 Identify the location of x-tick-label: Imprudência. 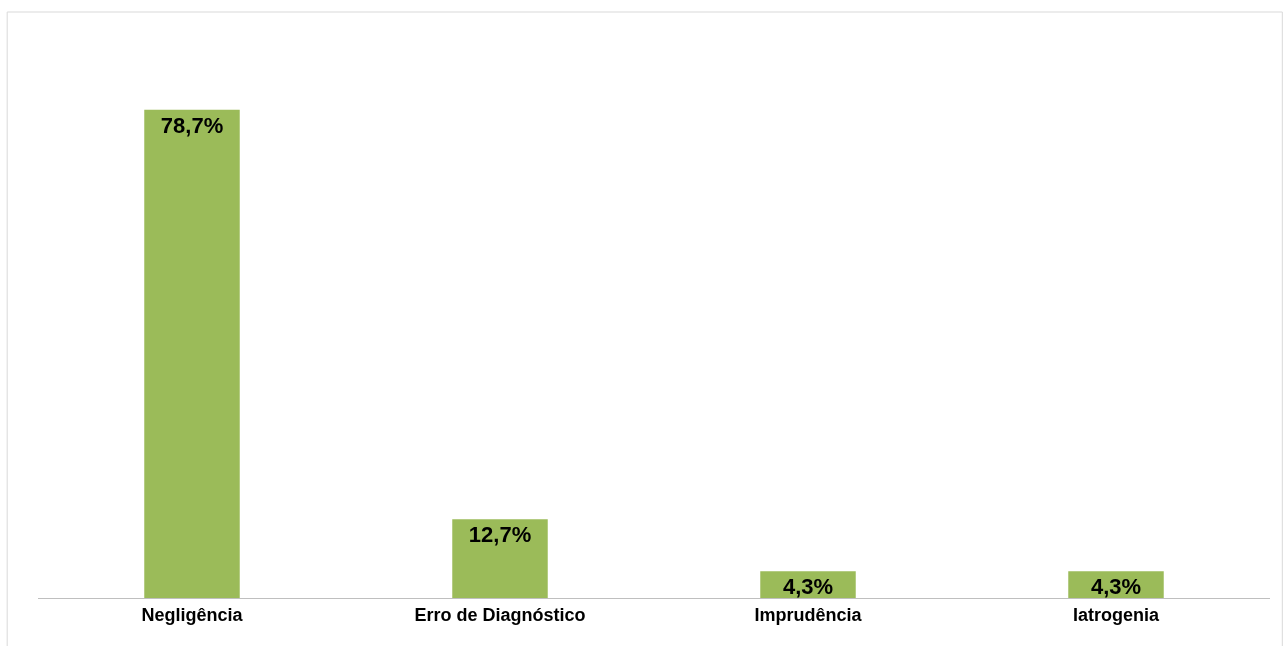
(808, 614).